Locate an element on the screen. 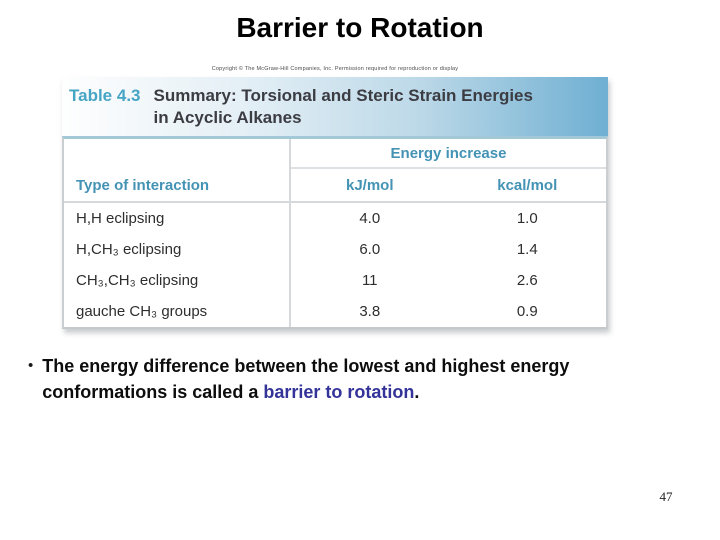 The image size is (720, 540). table-row: H,H eclipsing 4.0 1.0 is located at coordinates (335, 218).